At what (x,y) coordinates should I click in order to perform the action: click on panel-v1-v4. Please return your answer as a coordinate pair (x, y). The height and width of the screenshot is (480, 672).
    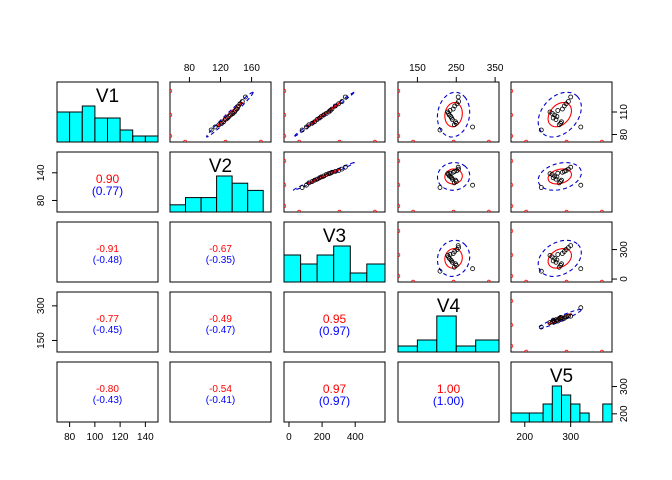
    Looking at the image, I should click on (448, 112).